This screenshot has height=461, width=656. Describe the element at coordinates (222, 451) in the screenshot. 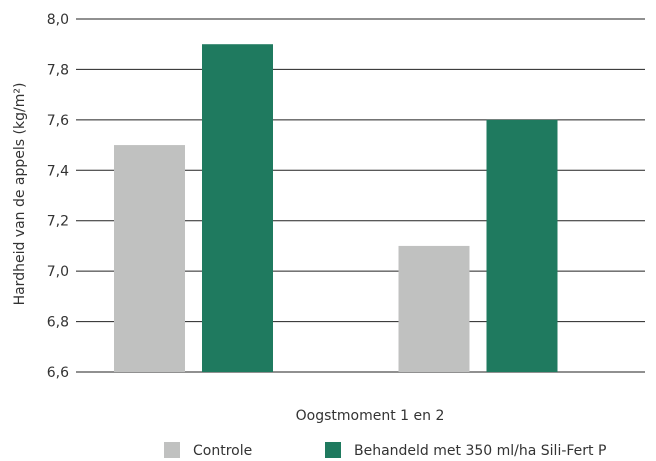

I see `legend-label: Controle` at that location.